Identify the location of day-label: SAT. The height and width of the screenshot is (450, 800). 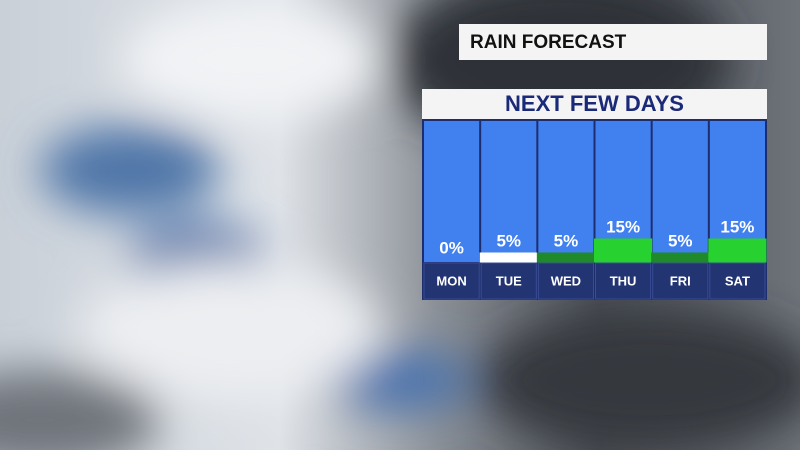
(737, 280).